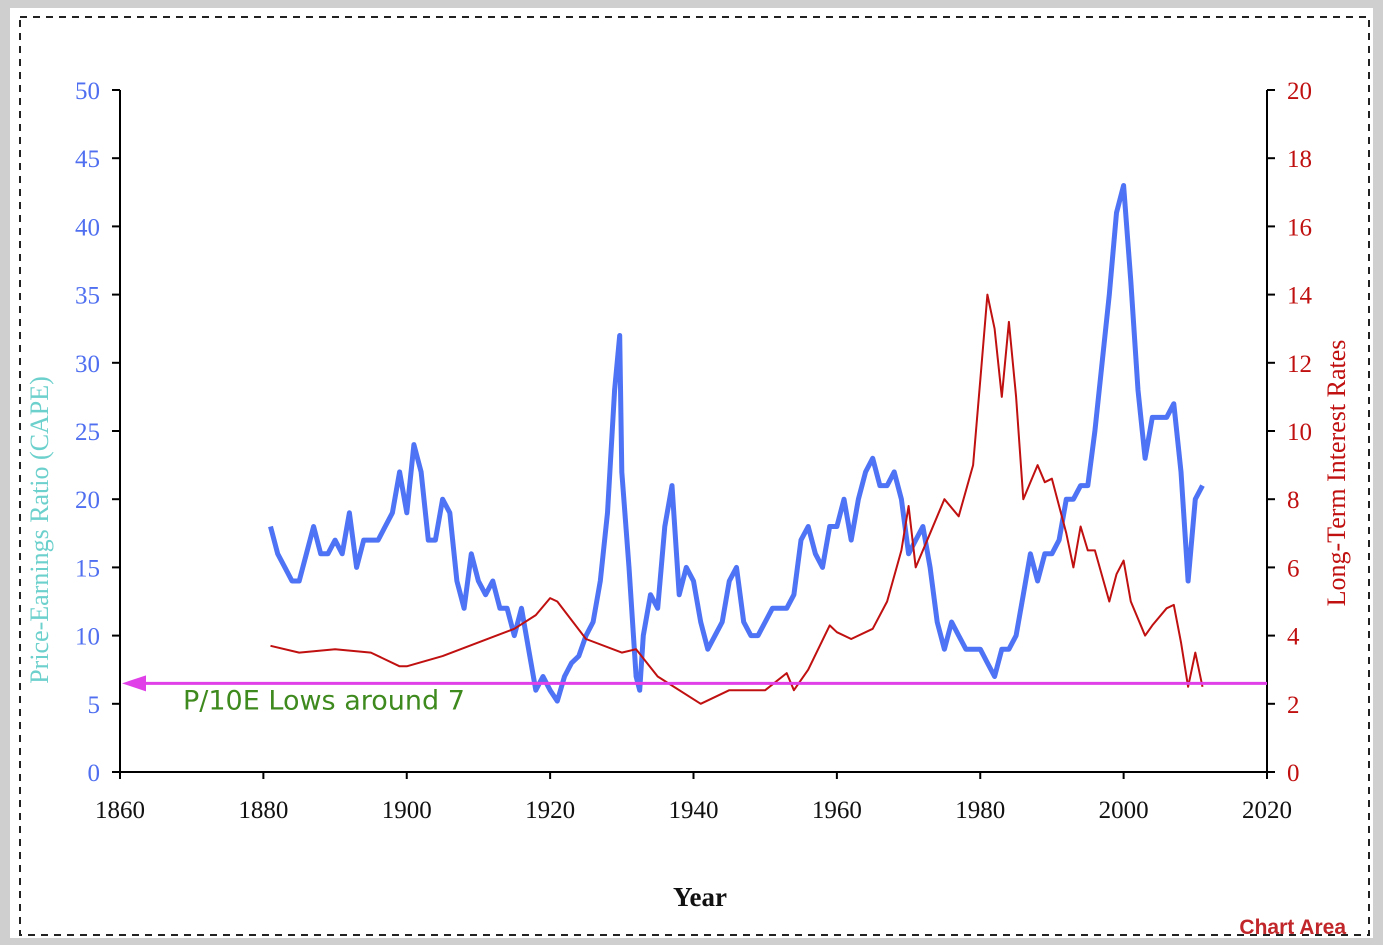 This screenshot has height=945, width=1383. I want to click on right-tick-label: 14, so click(1300, 296).